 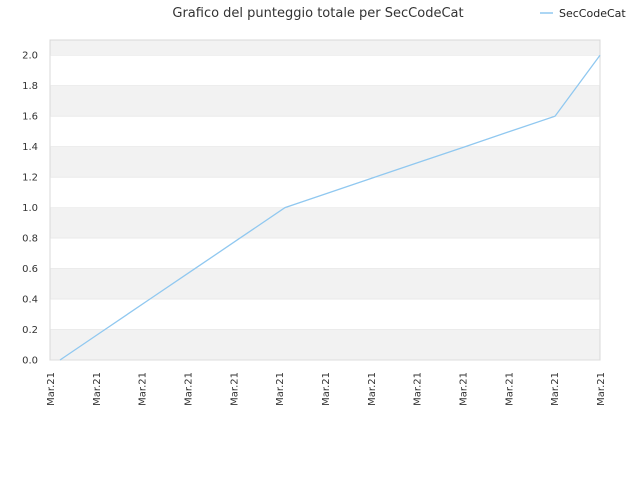 What do you see at coordinates (30, 56) in the screenshot?
I see `y-tick-label: 2.0` at bounding box center [30, 56].